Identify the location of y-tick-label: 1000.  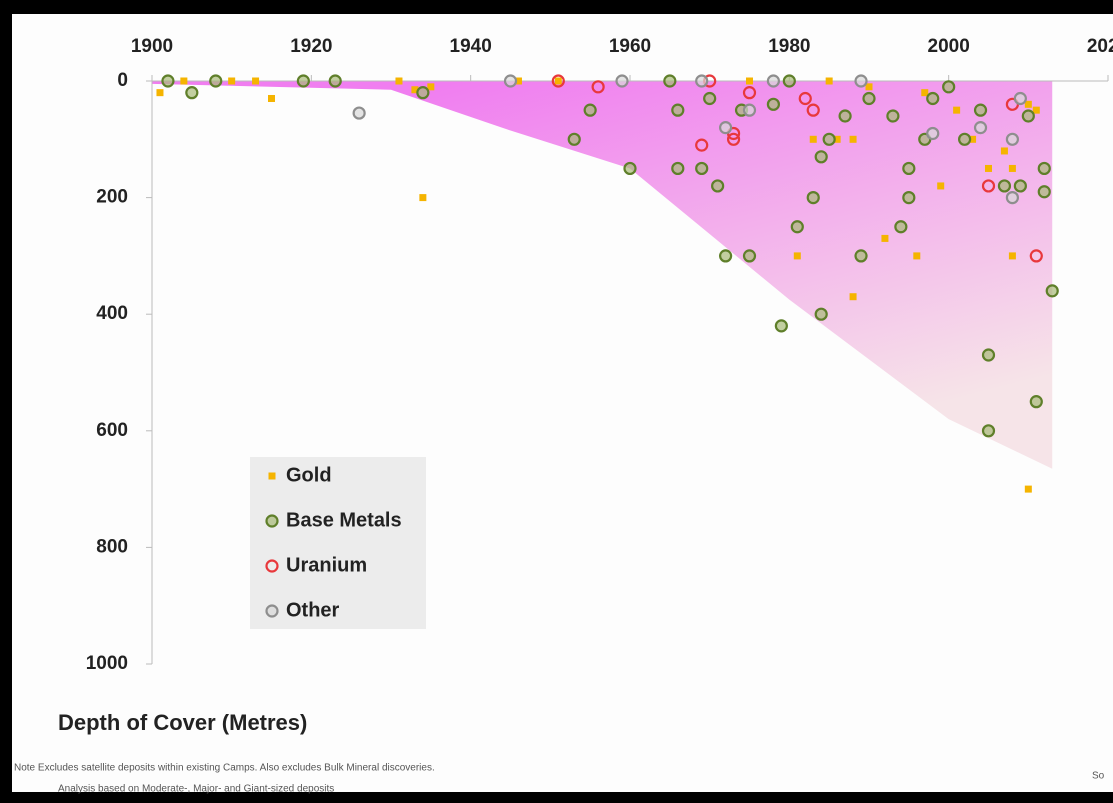
(107, 663).